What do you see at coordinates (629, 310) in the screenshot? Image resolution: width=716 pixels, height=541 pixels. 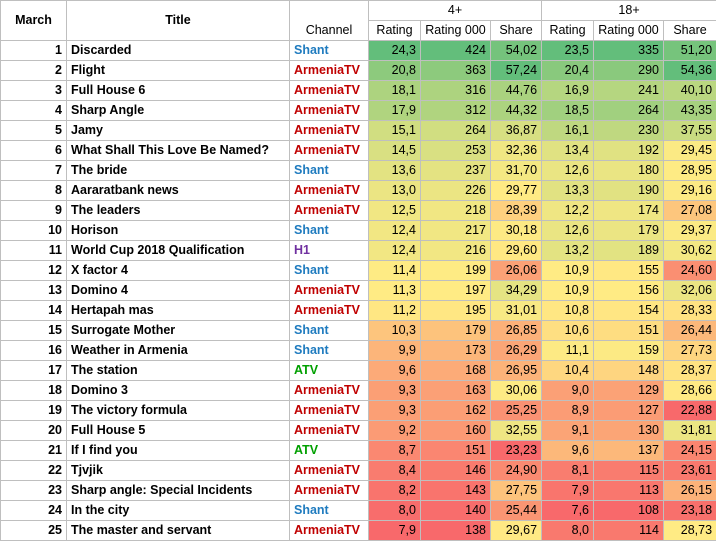 I see `k18-cell: 154` at bounding box center [629, 310].